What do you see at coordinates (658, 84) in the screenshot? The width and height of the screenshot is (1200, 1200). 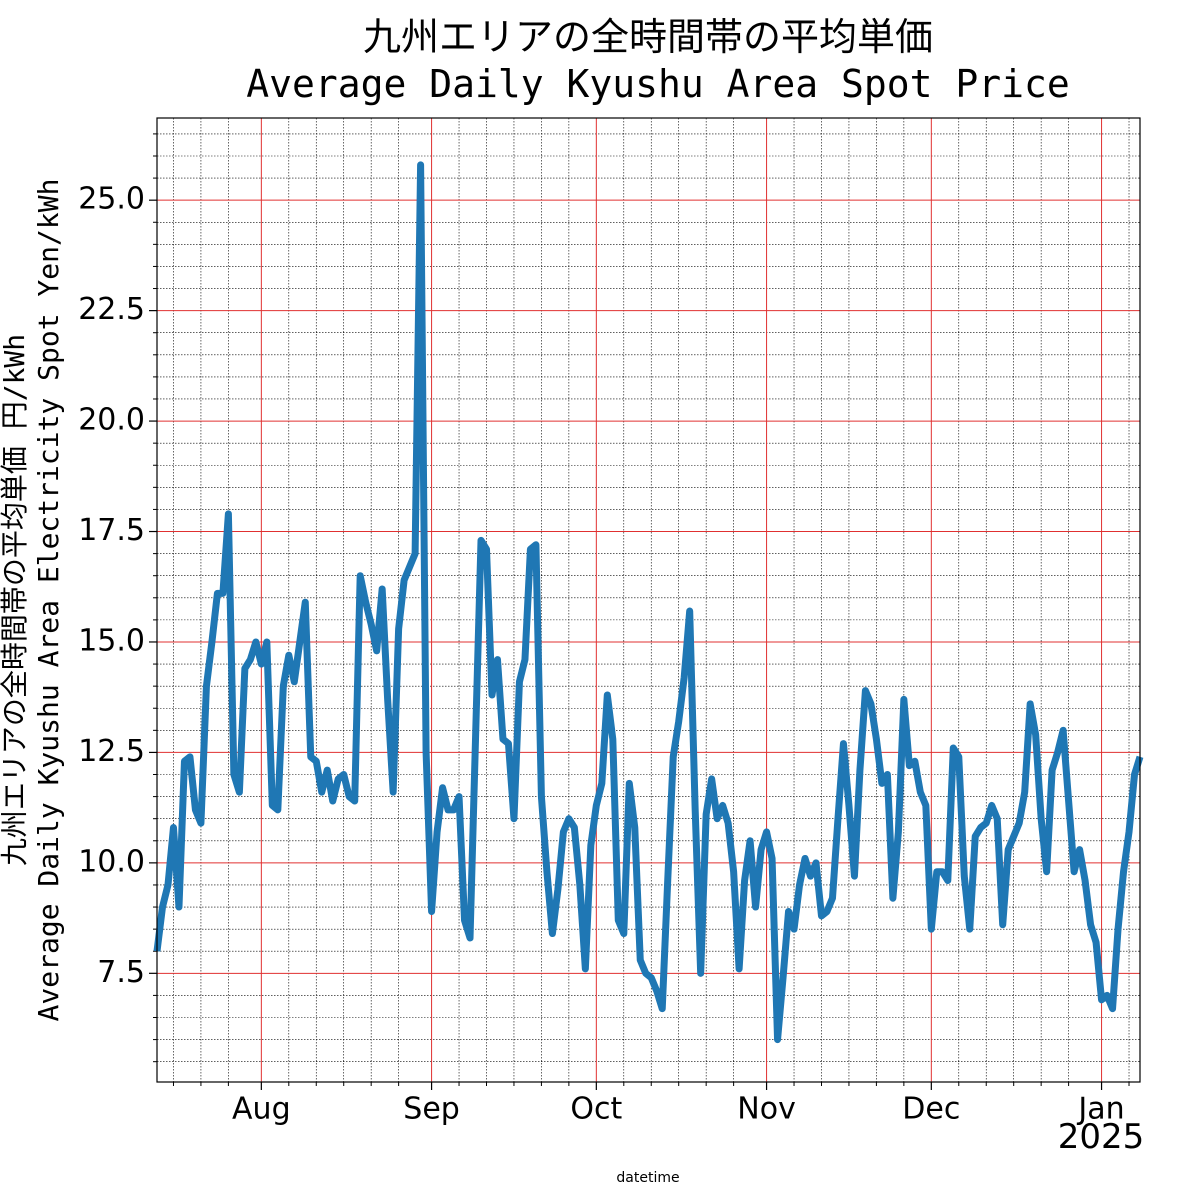 I see `chart-title: Average Daily Kyushu Area Spot Price` at bounding box center [658, 84].